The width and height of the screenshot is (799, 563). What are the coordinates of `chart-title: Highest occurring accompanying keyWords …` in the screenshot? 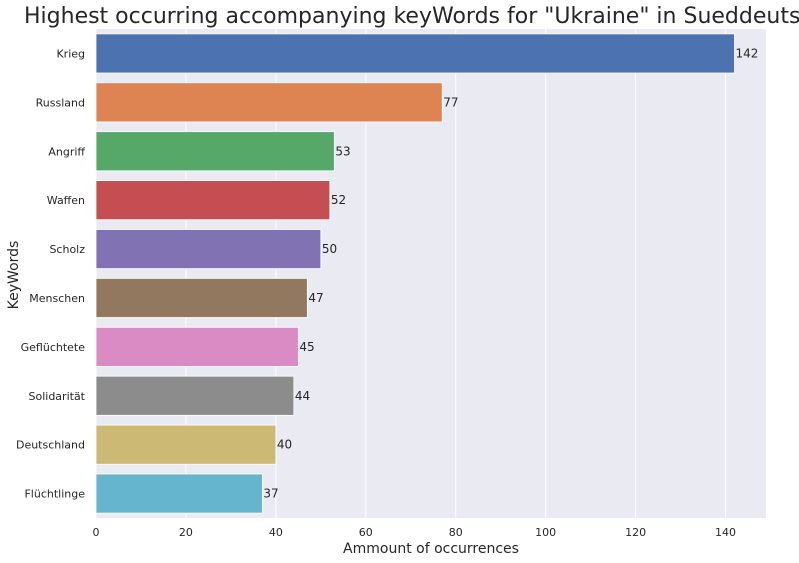 It's located at (411, 16).